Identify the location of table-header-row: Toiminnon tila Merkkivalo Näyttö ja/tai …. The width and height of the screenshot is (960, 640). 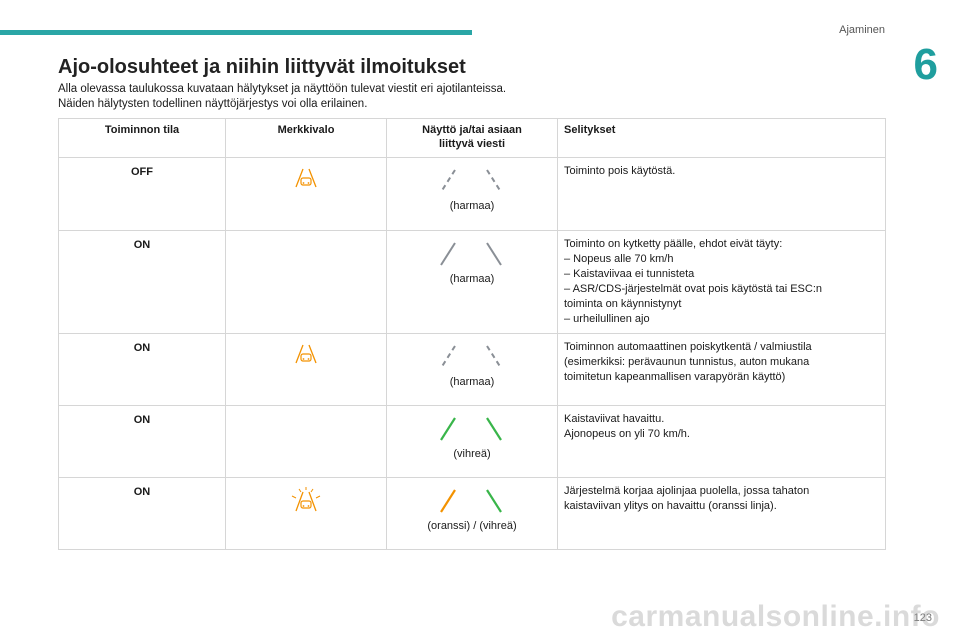
(472, 138).